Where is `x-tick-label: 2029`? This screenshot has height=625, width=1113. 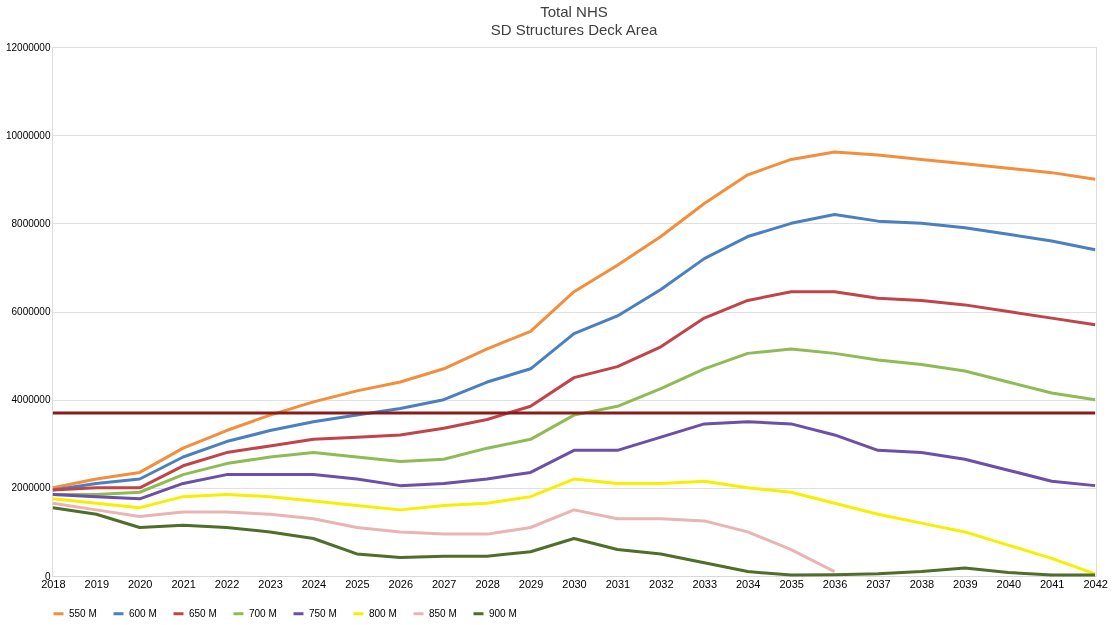 x-tick-label: 2029 is located at coordinates (531, 583).